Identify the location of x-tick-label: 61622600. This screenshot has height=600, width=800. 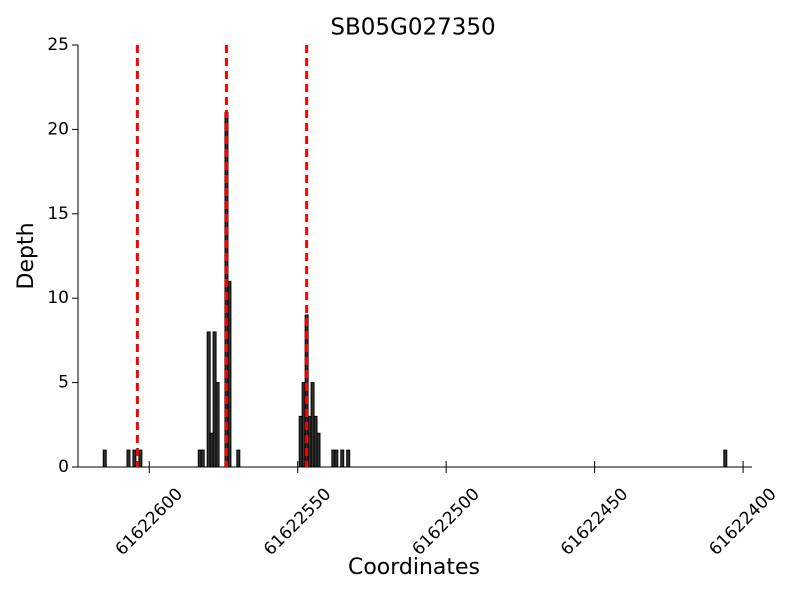
(149, 521).